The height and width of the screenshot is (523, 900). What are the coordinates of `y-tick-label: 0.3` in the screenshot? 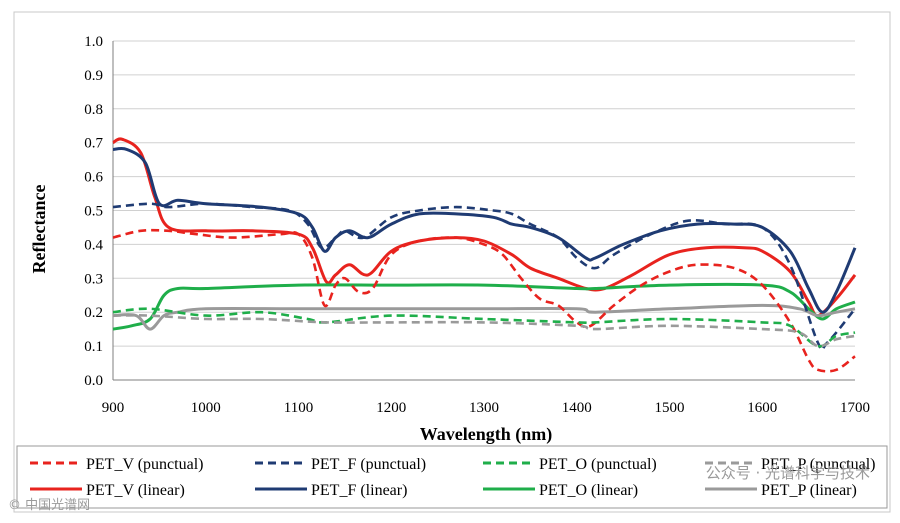 It's located at (93, 279).